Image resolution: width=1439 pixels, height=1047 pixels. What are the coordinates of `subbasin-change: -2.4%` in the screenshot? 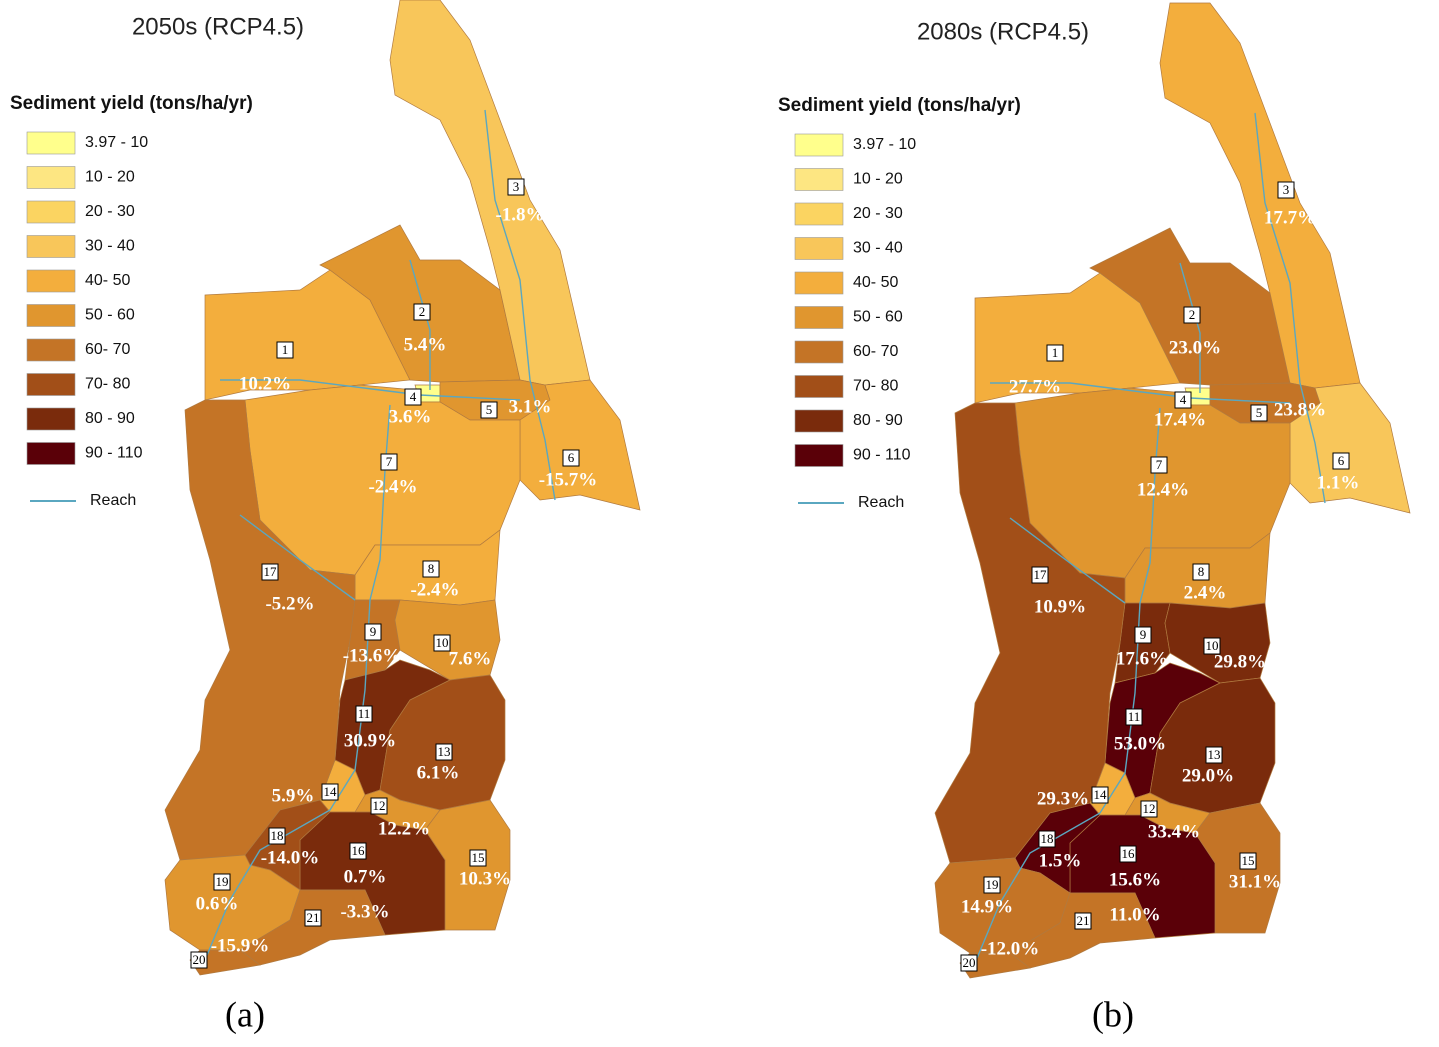 It's located at (434, 589).